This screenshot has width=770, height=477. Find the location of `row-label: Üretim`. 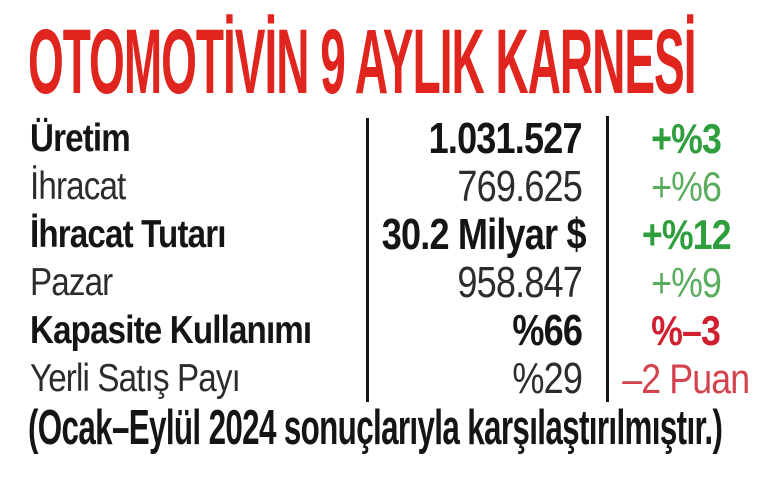

row-label: Üretim is located at coordinates (80, 138).